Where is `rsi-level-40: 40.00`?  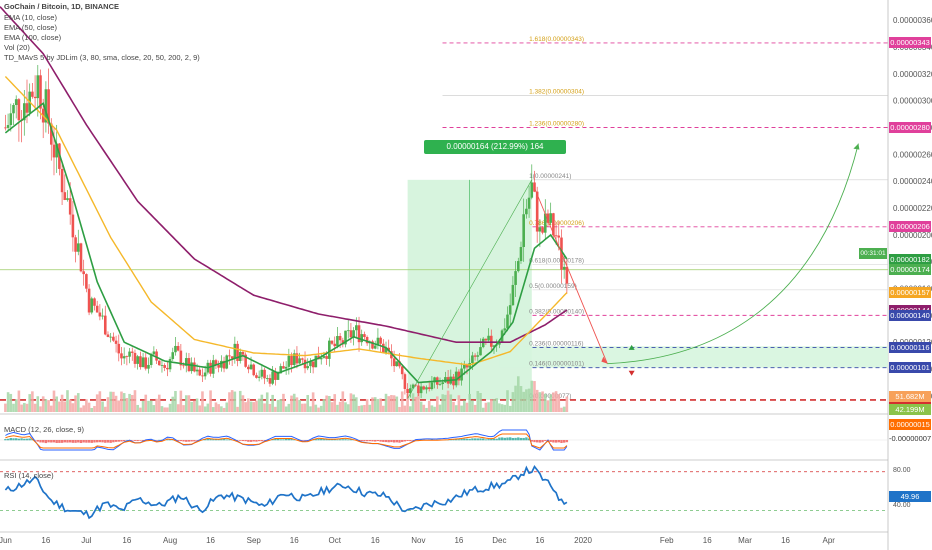
rsi-level-40: 40.00 is located at coordinates (902, 505).